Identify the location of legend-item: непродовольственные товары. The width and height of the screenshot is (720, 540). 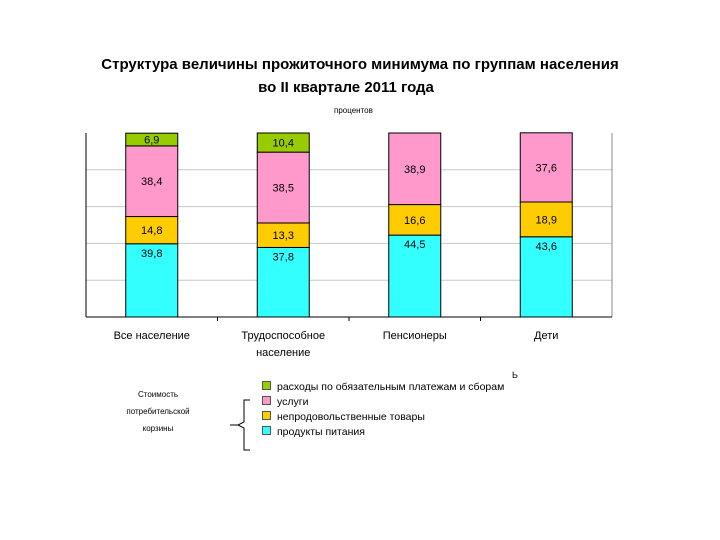
(343, 417).